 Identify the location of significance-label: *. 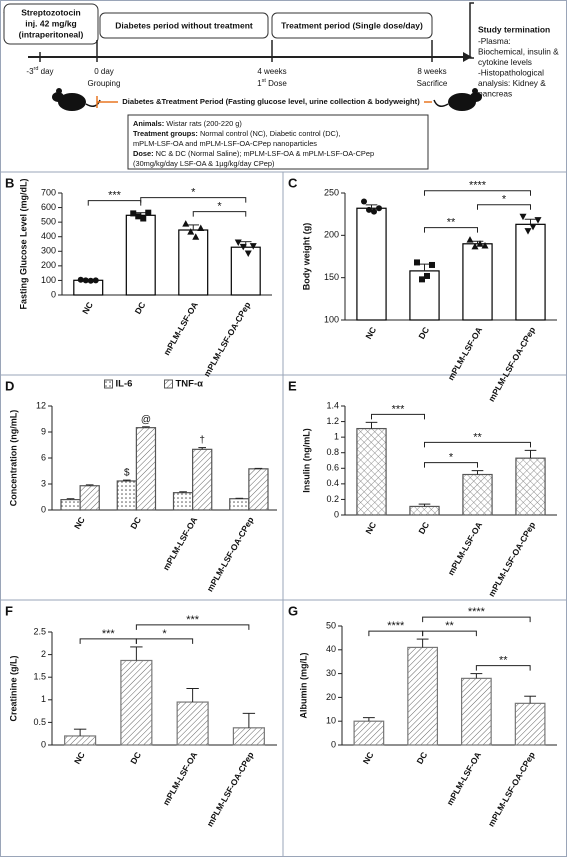
(219, 207).